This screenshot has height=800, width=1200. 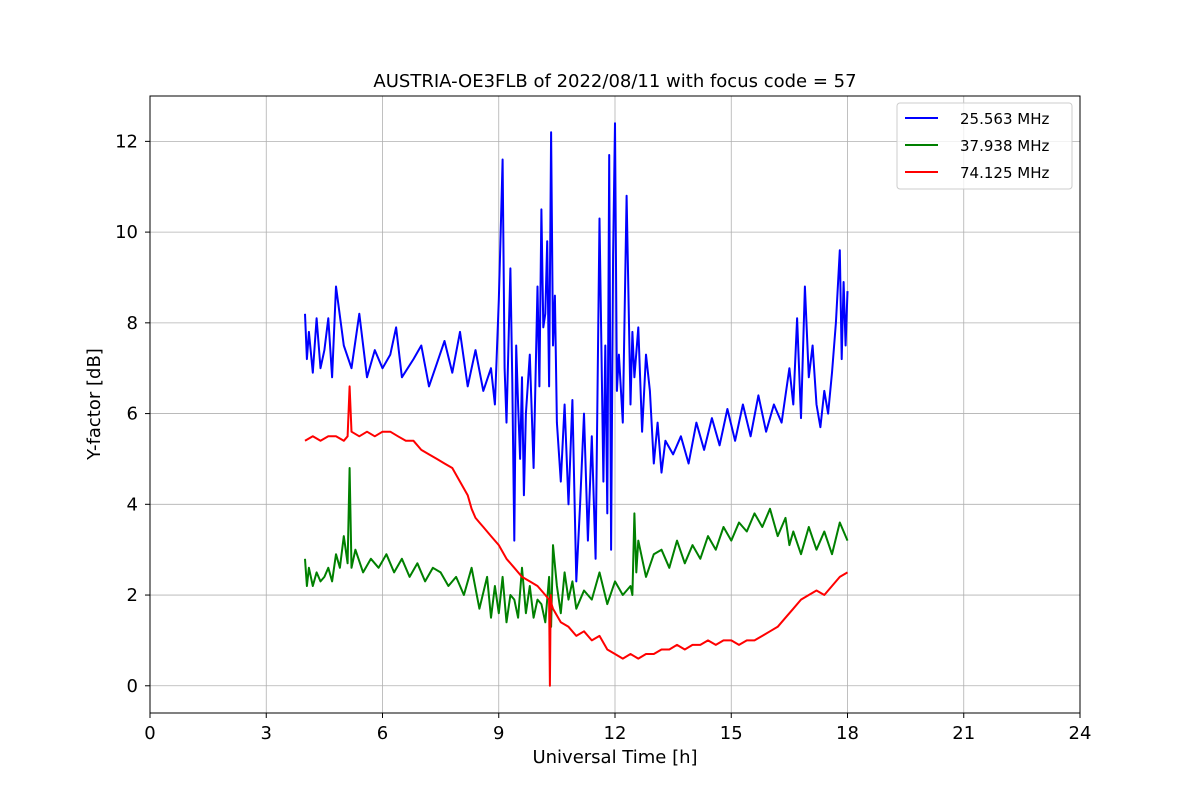 What do you see at coordinates (132, 686) in the screenshot?
I see `y-tick-label: 0` at bounding box center [132, 686].